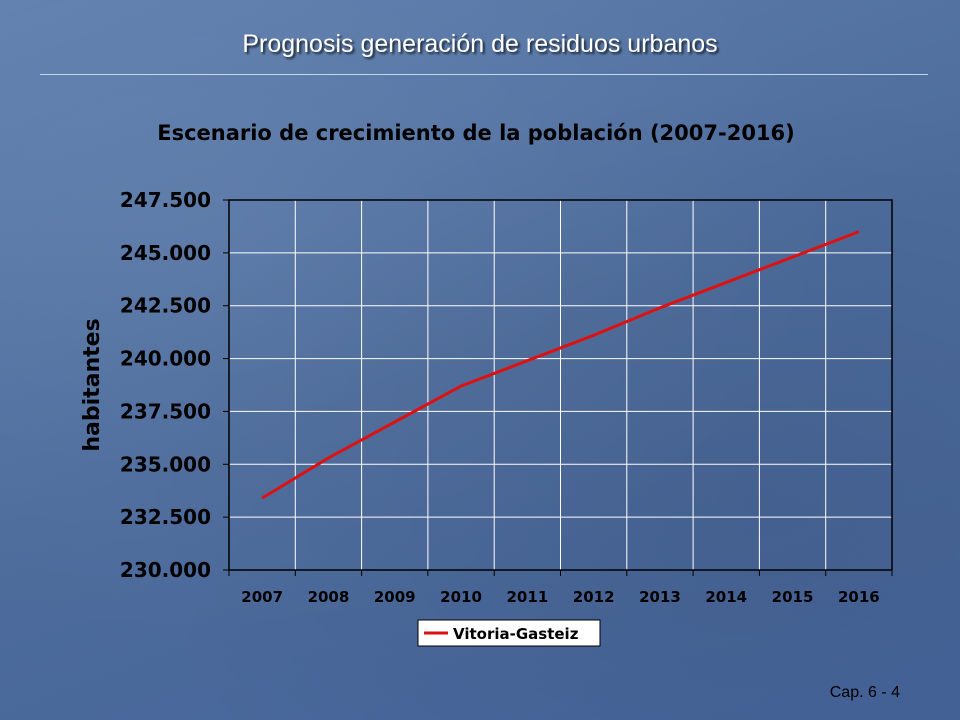 The width and height of the screenshot is (960, 720). I want to click on x-tick-label: 2012, so click(594, 597).